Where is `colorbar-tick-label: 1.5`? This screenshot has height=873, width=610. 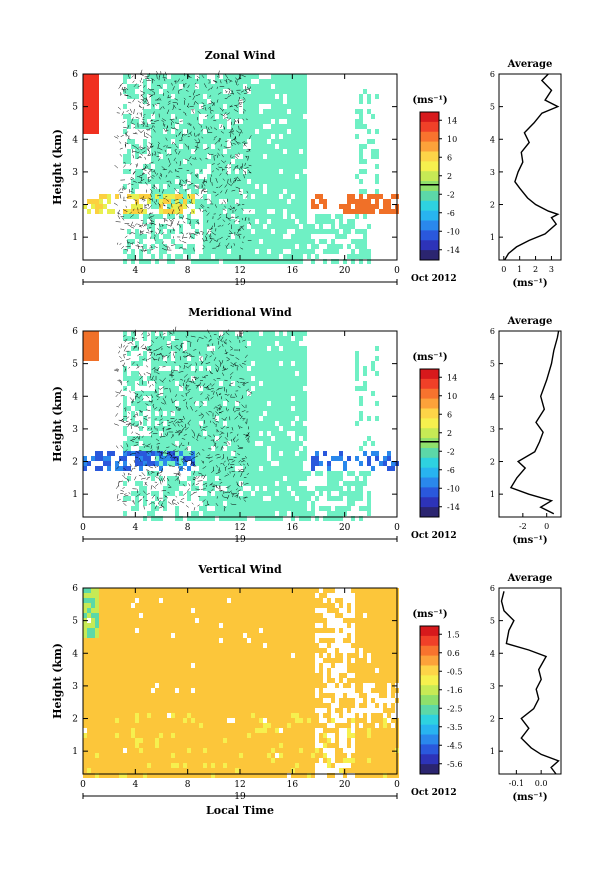
colorbar-tick-label: 1.5 is located at coordinates (453, 634).